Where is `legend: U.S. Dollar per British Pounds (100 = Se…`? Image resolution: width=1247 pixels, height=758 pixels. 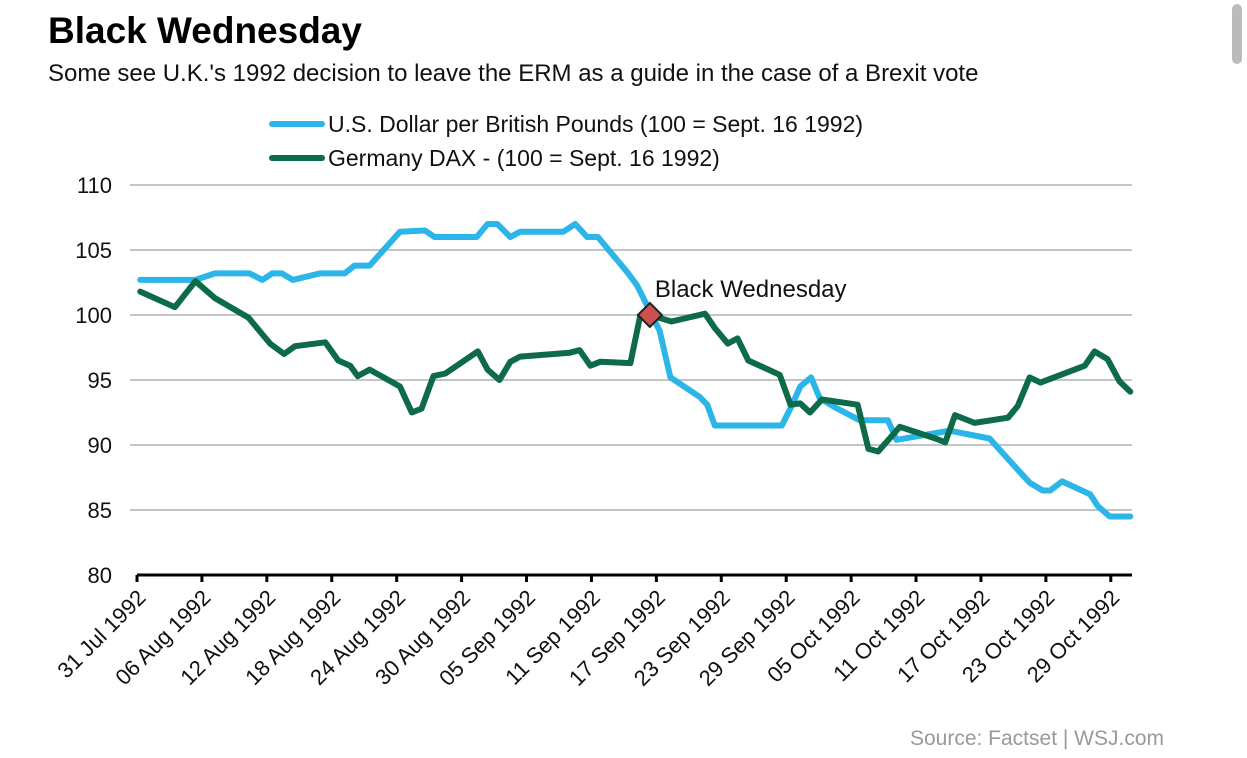 legend: U.S. Dollar per British Pounds (100 = Se… is located at coordinates (566, 141).